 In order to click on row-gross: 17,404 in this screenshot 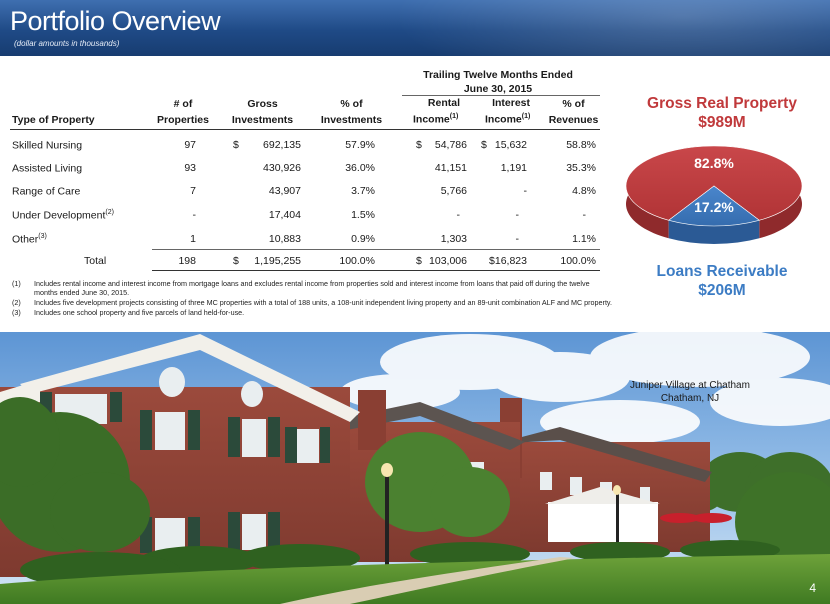, I will do `click(284, 215)`.